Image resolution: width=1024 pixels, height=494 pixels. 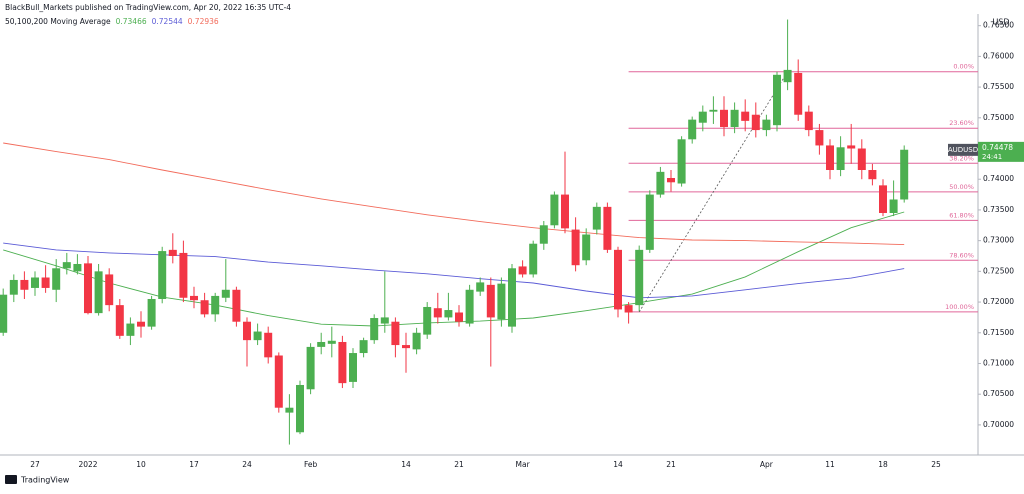 What do you see at coordinates (992, 157) in the screenshot?
I see `countdown: 24:41` at bounding box center [992, 157].